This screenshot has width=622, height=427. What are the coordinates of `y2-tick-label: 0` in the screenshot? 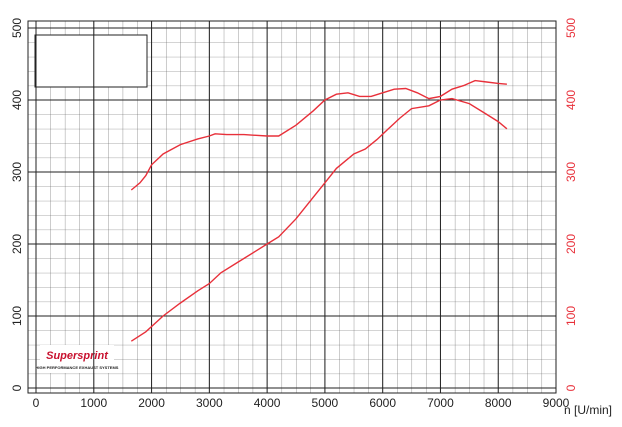 It's located at (571, 387).